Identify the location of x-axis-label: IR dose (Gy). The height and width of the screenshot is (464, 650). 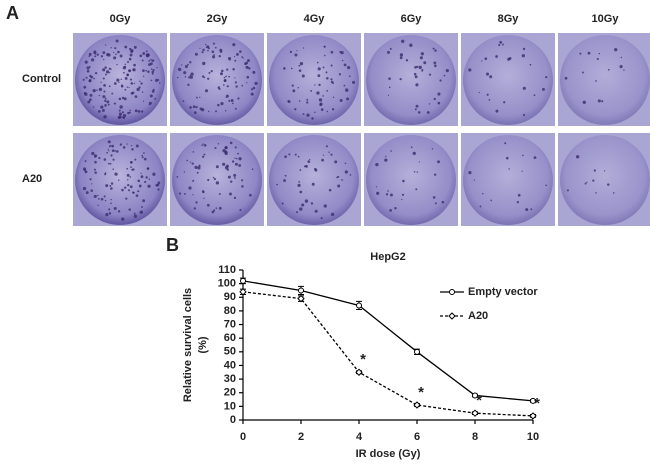
(388, 454).